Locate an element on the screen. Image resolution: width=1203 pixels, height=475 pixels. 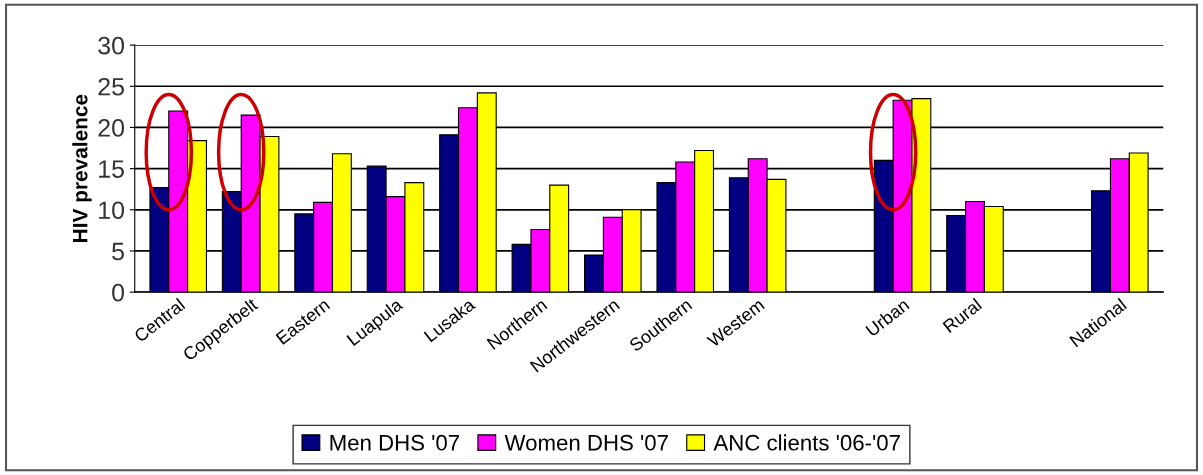
legend-label: ANC clients '06-'07 is located at coordinates (806, 442).